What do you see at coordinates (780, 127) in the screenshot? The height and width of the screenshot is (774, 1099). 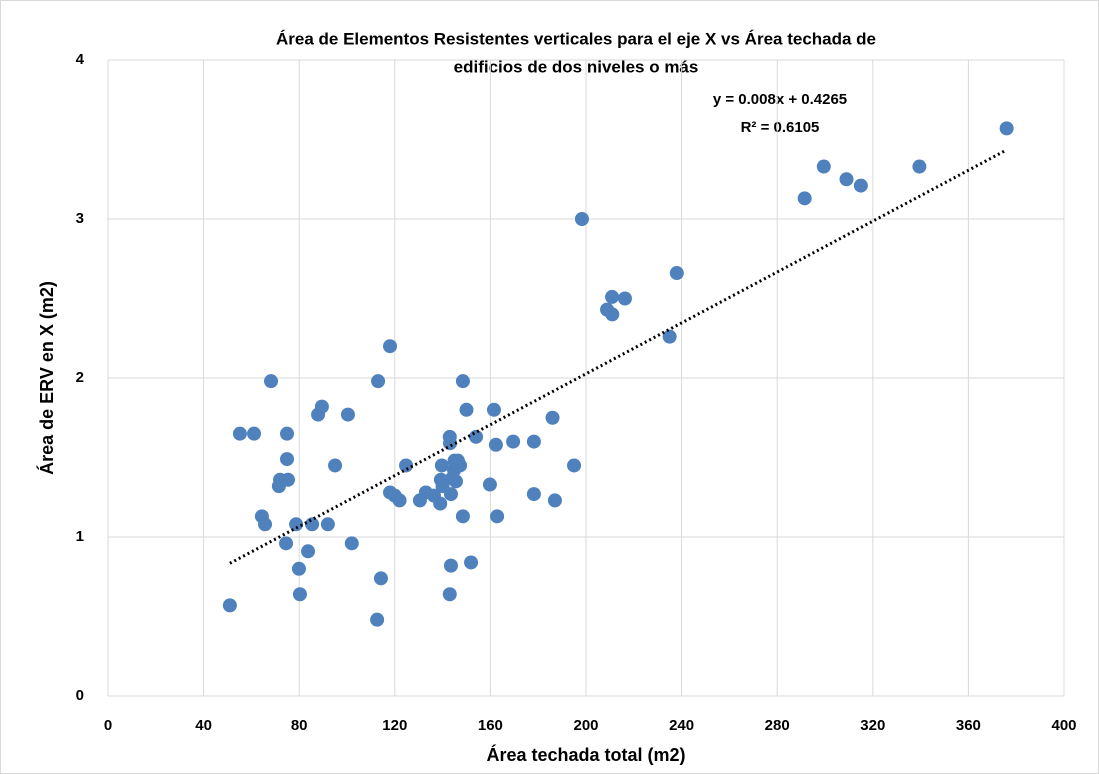 I see `trend-r2: R² = 0.6105` at bounding box center [780, 127].